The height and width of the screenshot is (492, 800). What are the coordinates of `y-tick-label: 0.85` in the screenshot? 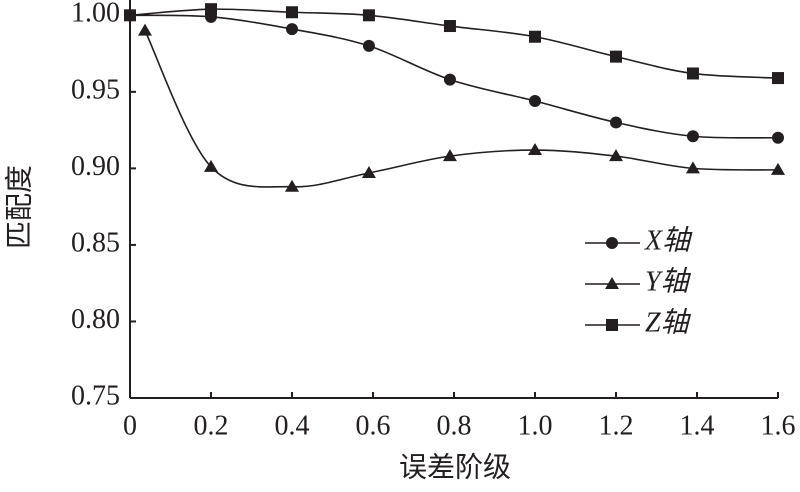 It's located at (95, 242).